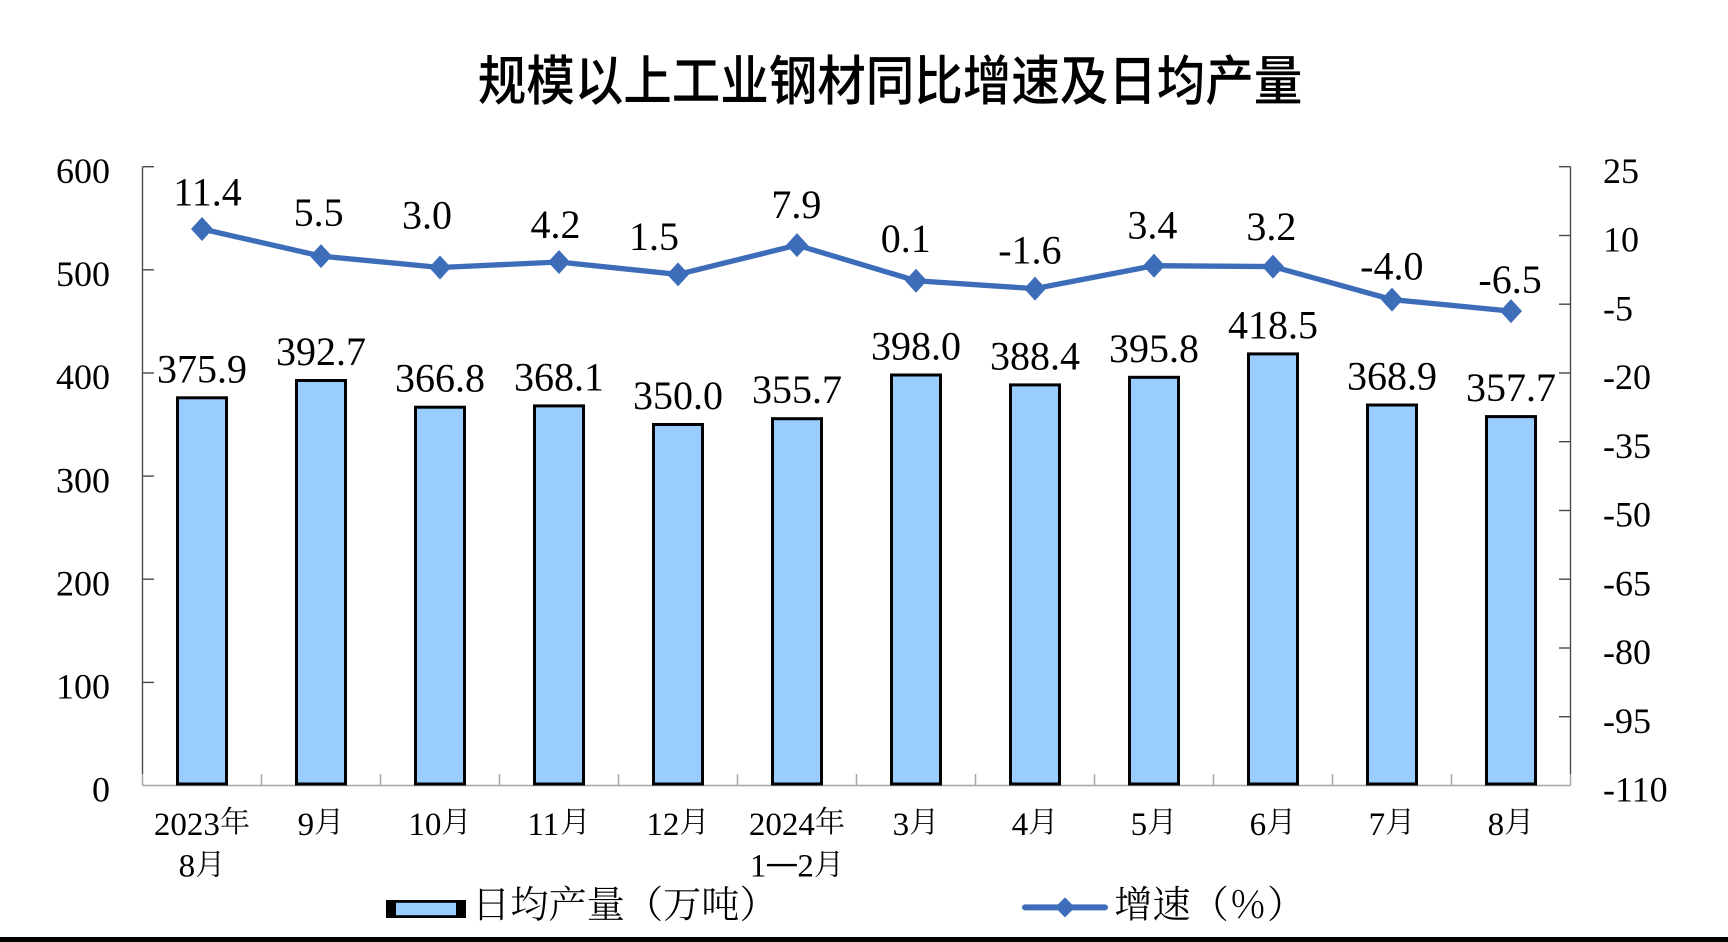  What do you see at coordinates (782, 825) in the screenshot?
I see `svg-text: 2024` at bounding box center [782, 825].